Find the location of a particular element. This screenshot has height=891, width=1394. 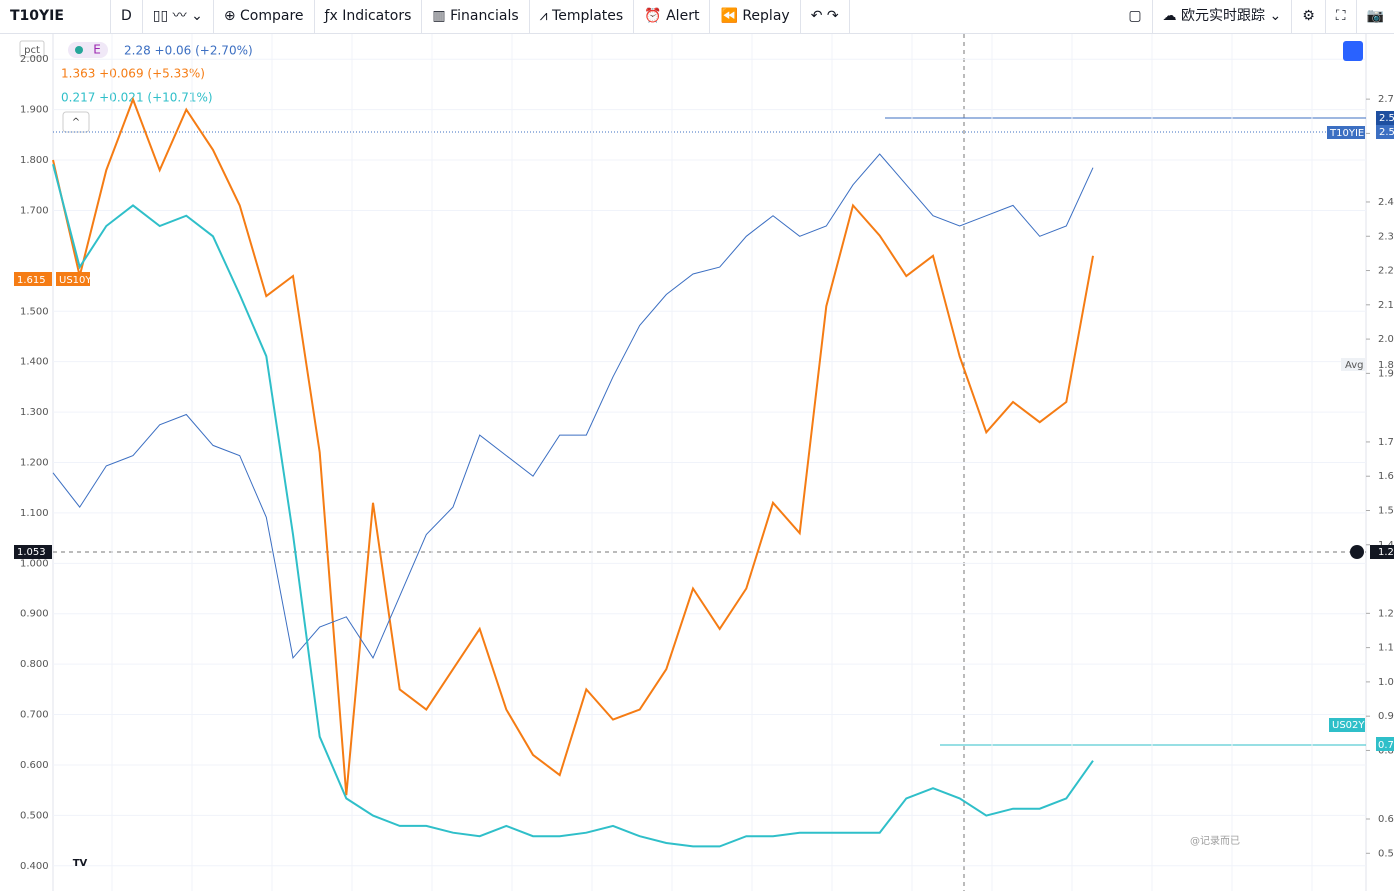

alert-label: Alert is located at coordinates (683, 16).